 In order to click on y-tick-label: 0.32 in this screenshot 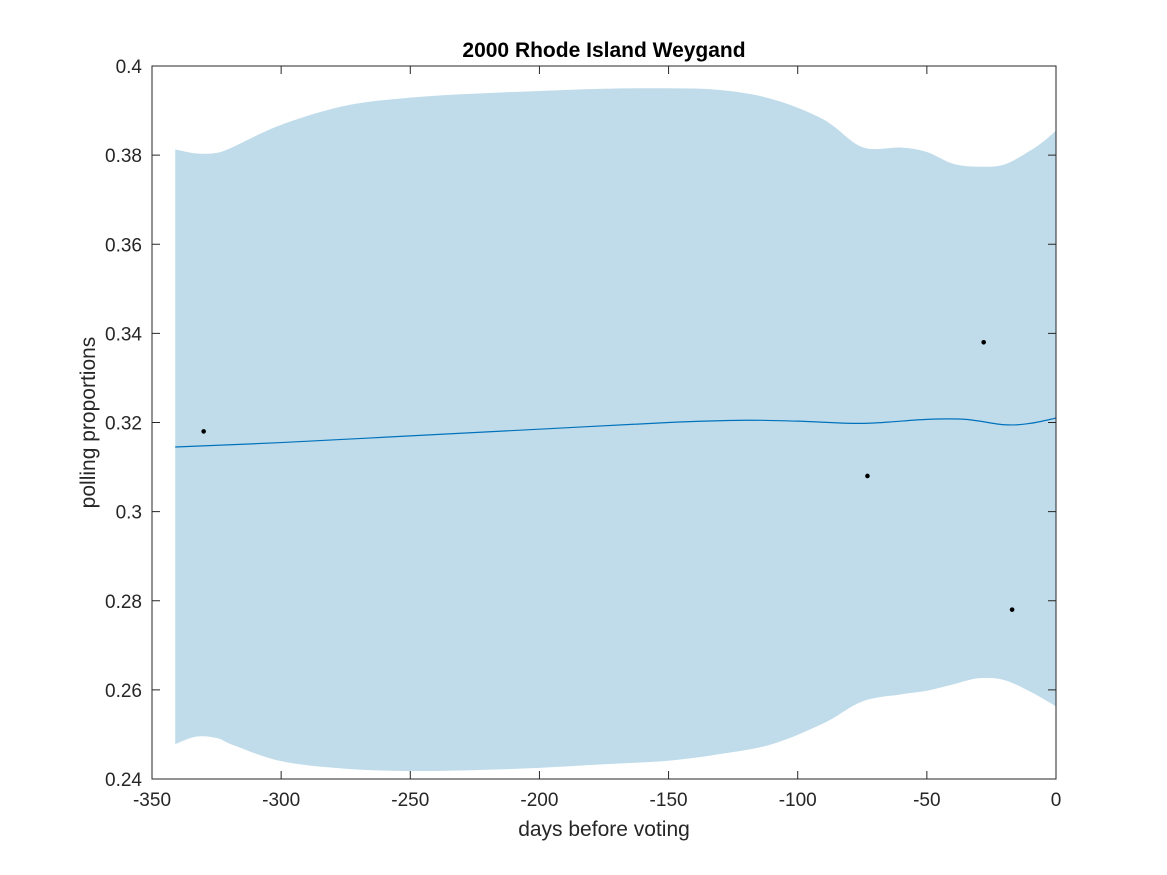, I will do `click(123, 424)`.